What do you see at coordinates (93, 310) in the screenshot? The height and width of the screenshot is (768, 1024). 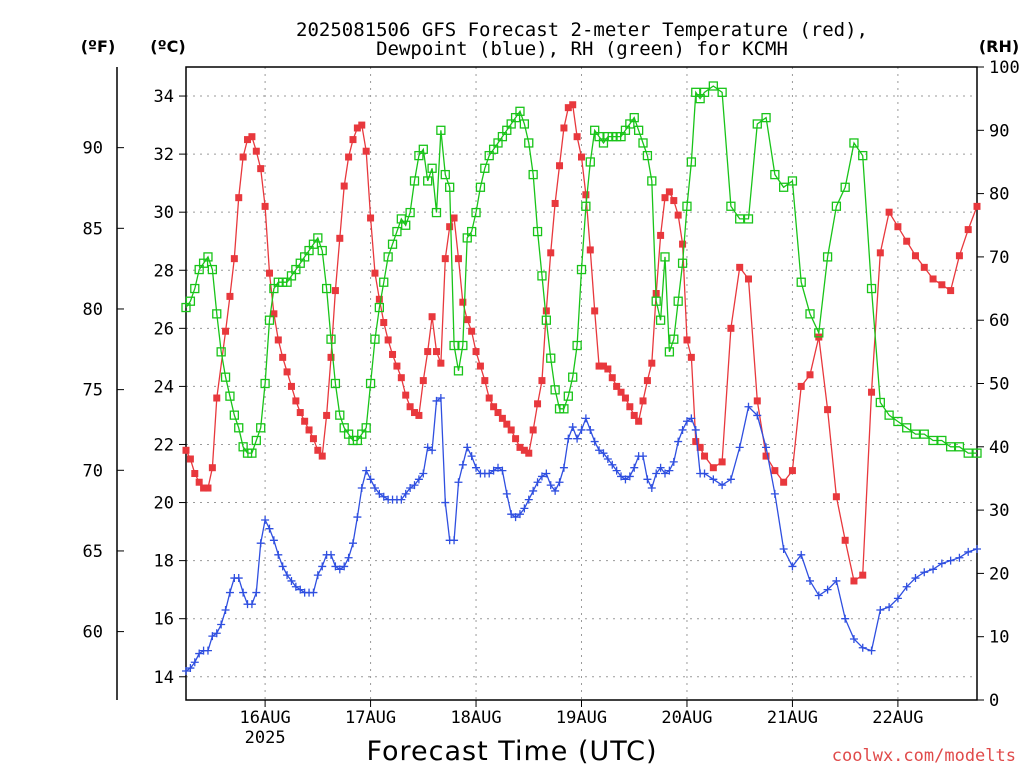 I see `fahrenheit-tick-label: 80` at bounding box center [93, 310].